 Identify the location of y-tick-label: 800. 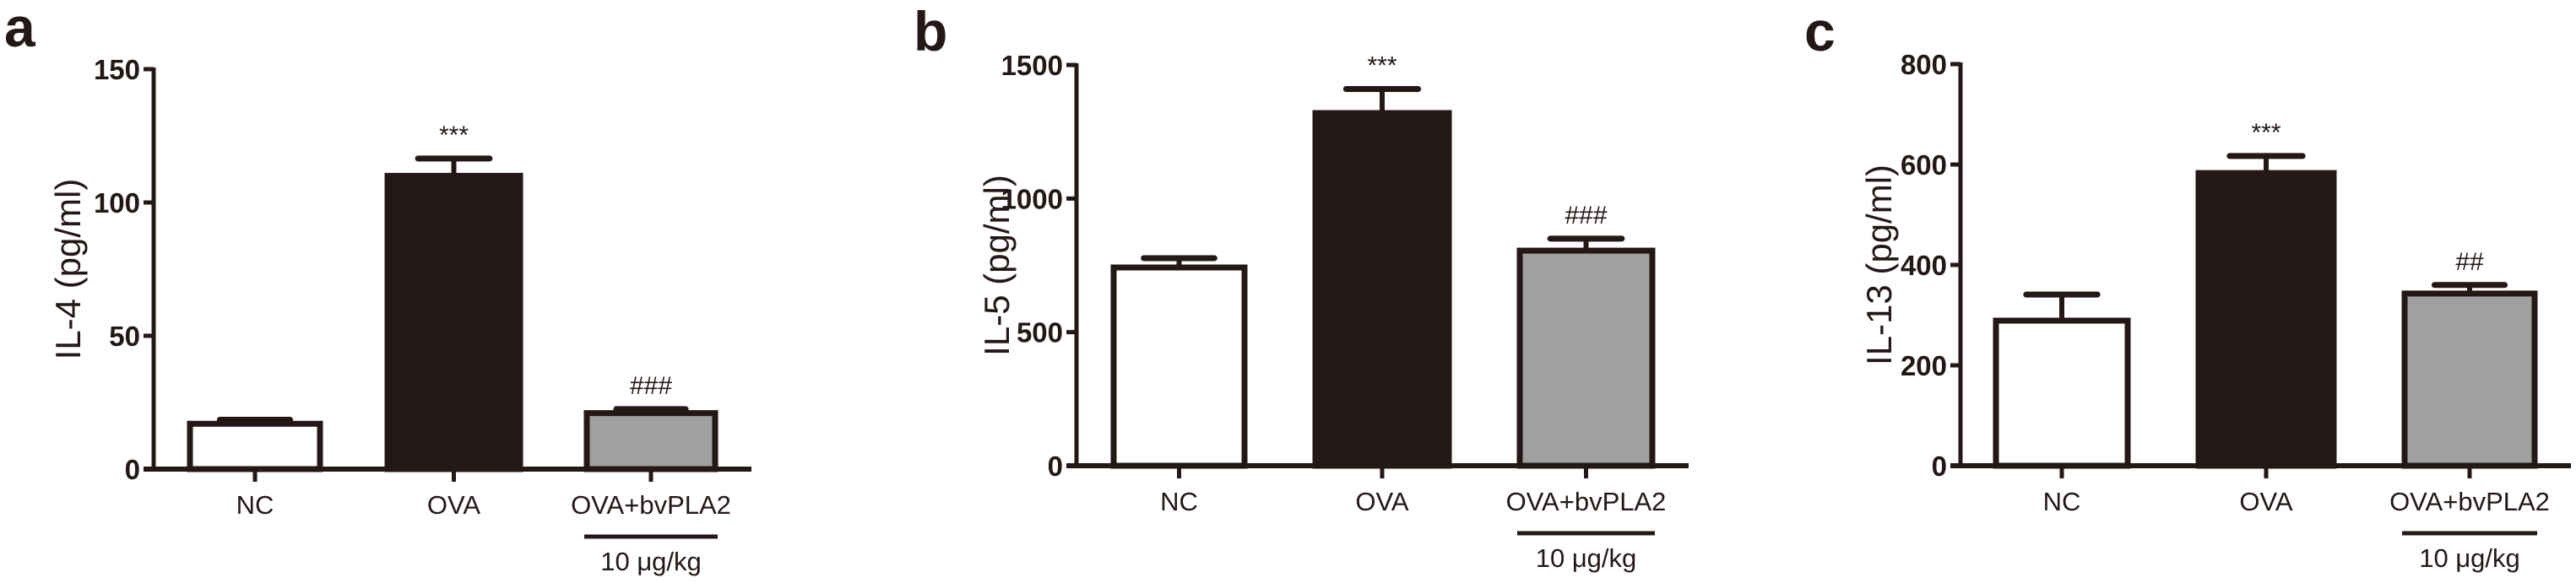
(1924, 64).